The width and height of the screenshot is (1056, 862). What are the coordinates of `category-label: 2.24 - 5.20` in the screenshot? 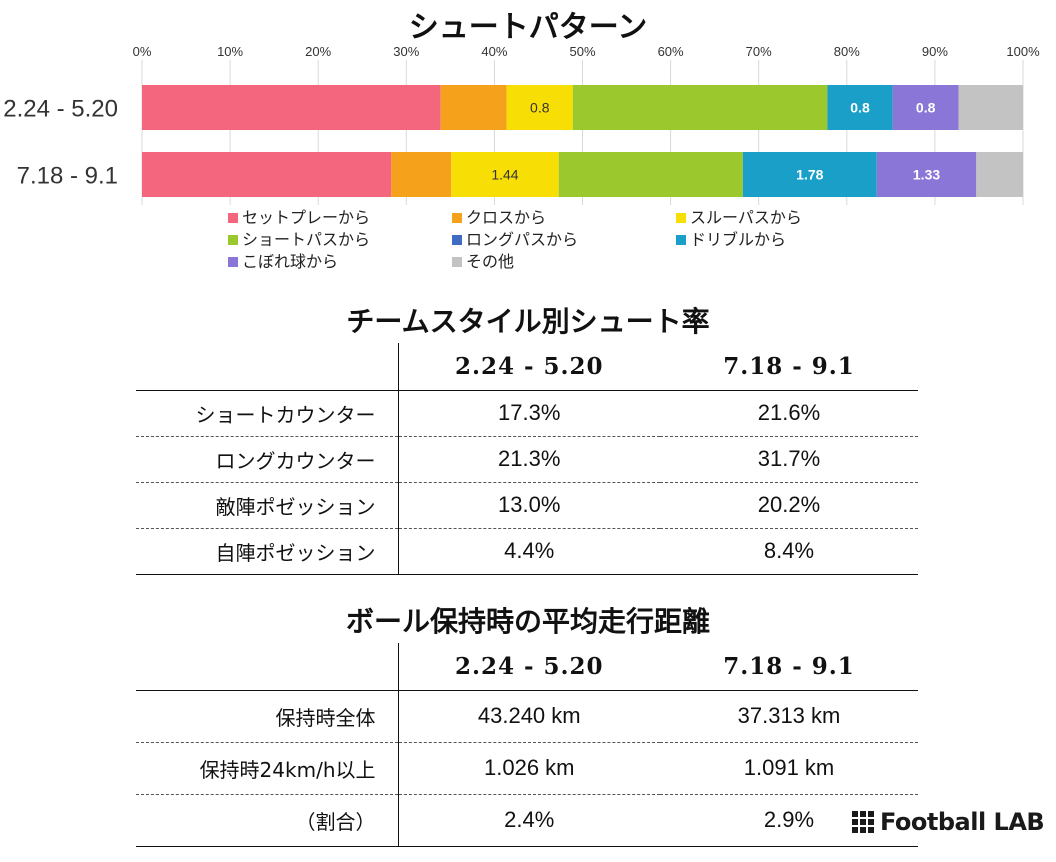 It's located at (60, 109).